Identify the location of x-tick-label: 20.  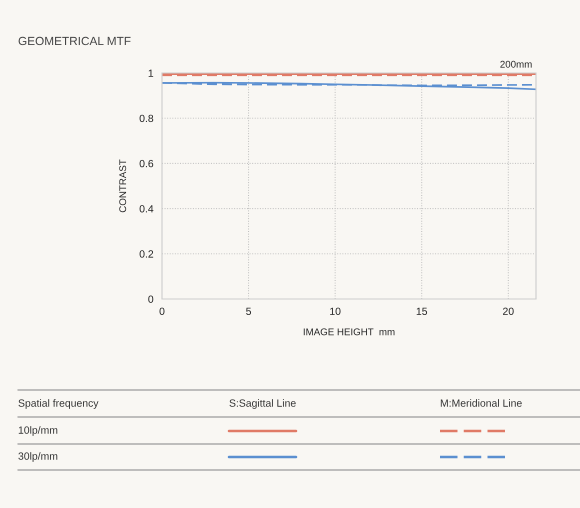
(508, 311).